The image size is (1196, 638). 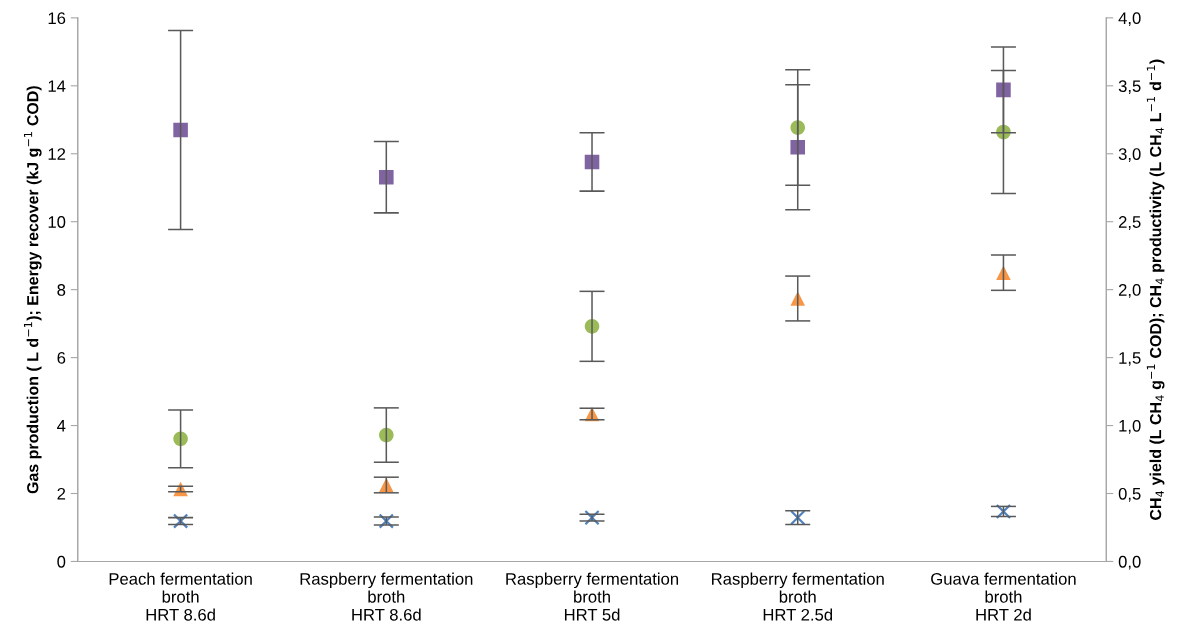 What do you see at coordinates (1155, 289) in the screenshot?
I see `text: CH$_{4}$ yield (L CH$_{4}$ g$^{−1}$ COD); CH$_{4}$ productivity (L CH$_{4}$ L$^{−1}$ d$^{−1}$)` at bounding box center [1155, 289].